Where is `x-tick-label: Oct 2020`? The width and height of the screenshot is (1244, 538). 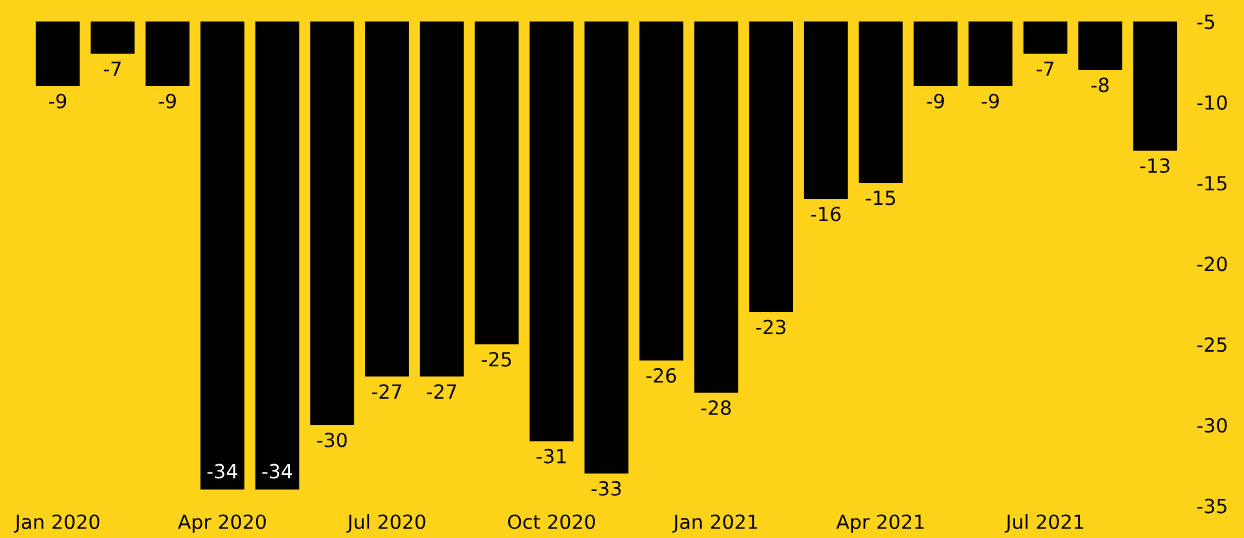
x-tick-label: Oct 2020 is located at coordinates (551, 522).